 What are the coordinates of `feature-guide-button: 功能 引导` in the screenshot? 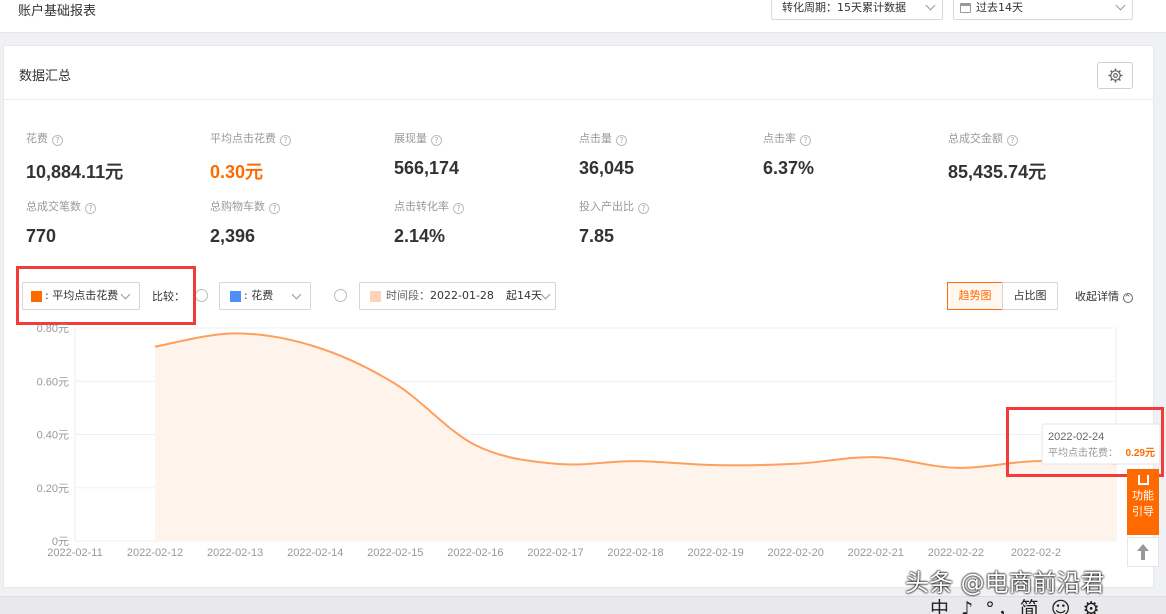 It's located at (1143, 502).